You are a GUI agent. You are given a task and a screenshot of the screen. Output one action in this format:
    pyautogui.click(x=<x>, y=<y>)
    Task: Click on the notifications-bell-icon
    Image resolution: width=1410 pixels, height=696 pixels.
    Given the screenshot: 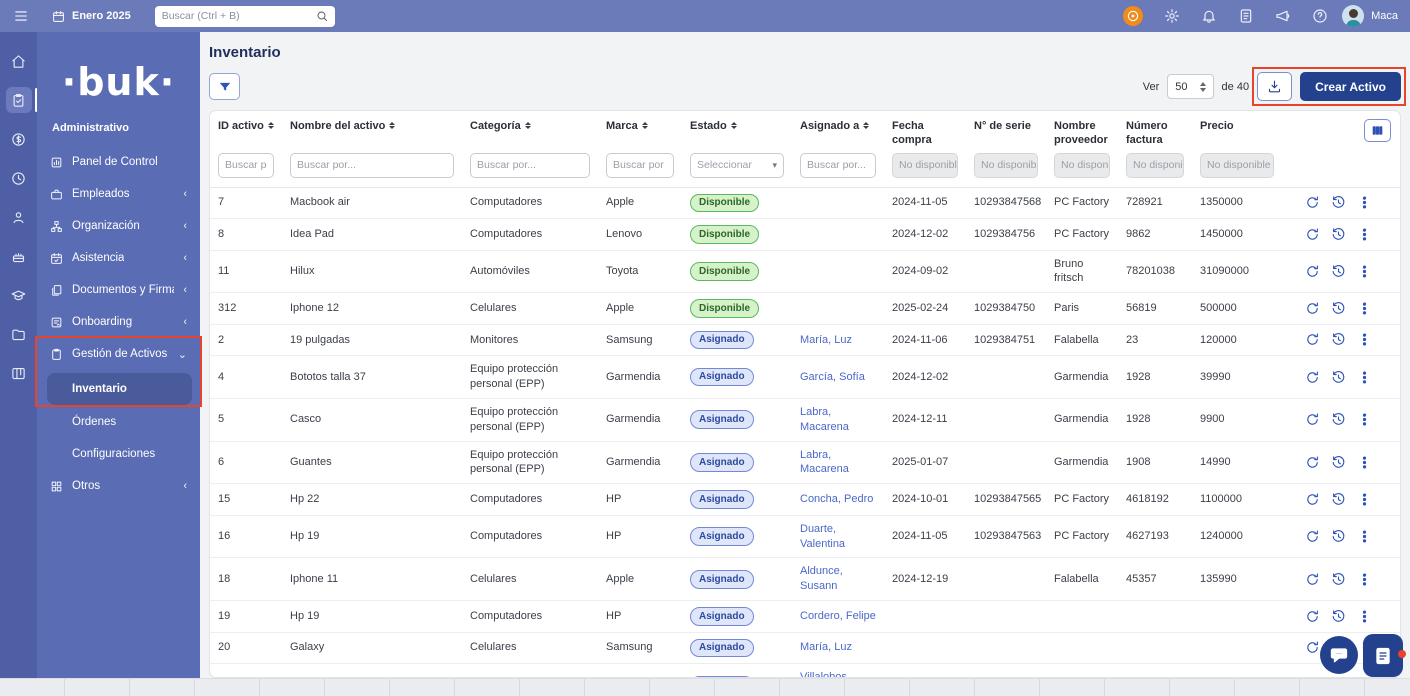 What is the action you would take?
    pyautogui.click(x=1209, y=16)
    